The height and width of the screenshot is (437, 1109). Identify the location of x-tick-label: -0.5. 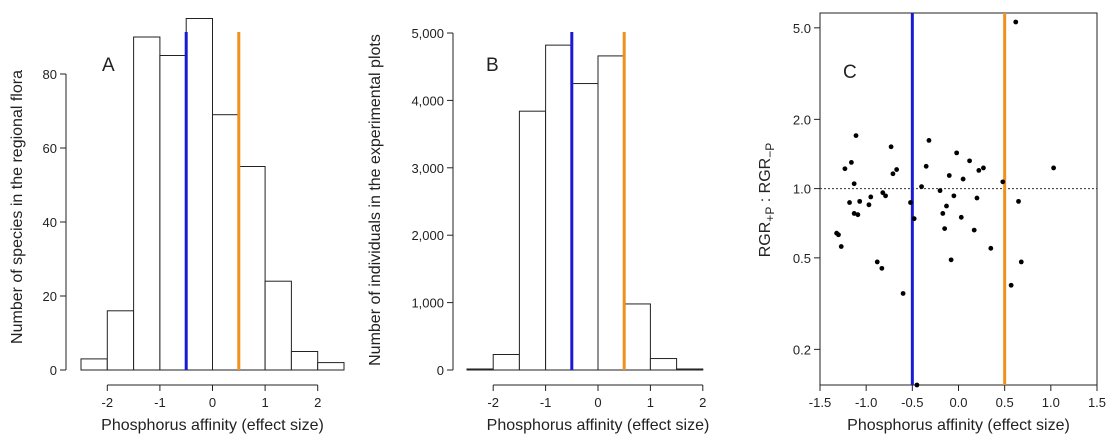
(912, 402).